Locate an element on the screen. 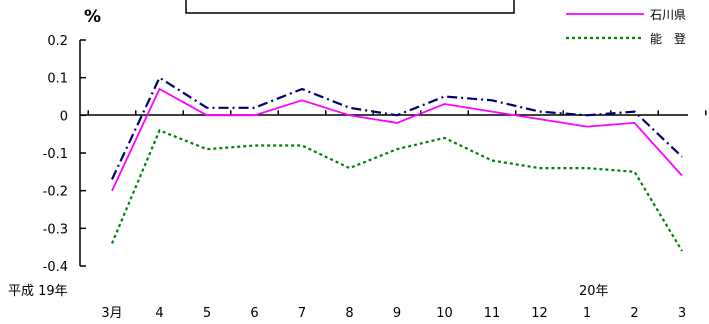  x-category-label: 3月 is located at coordinates (111, 313).